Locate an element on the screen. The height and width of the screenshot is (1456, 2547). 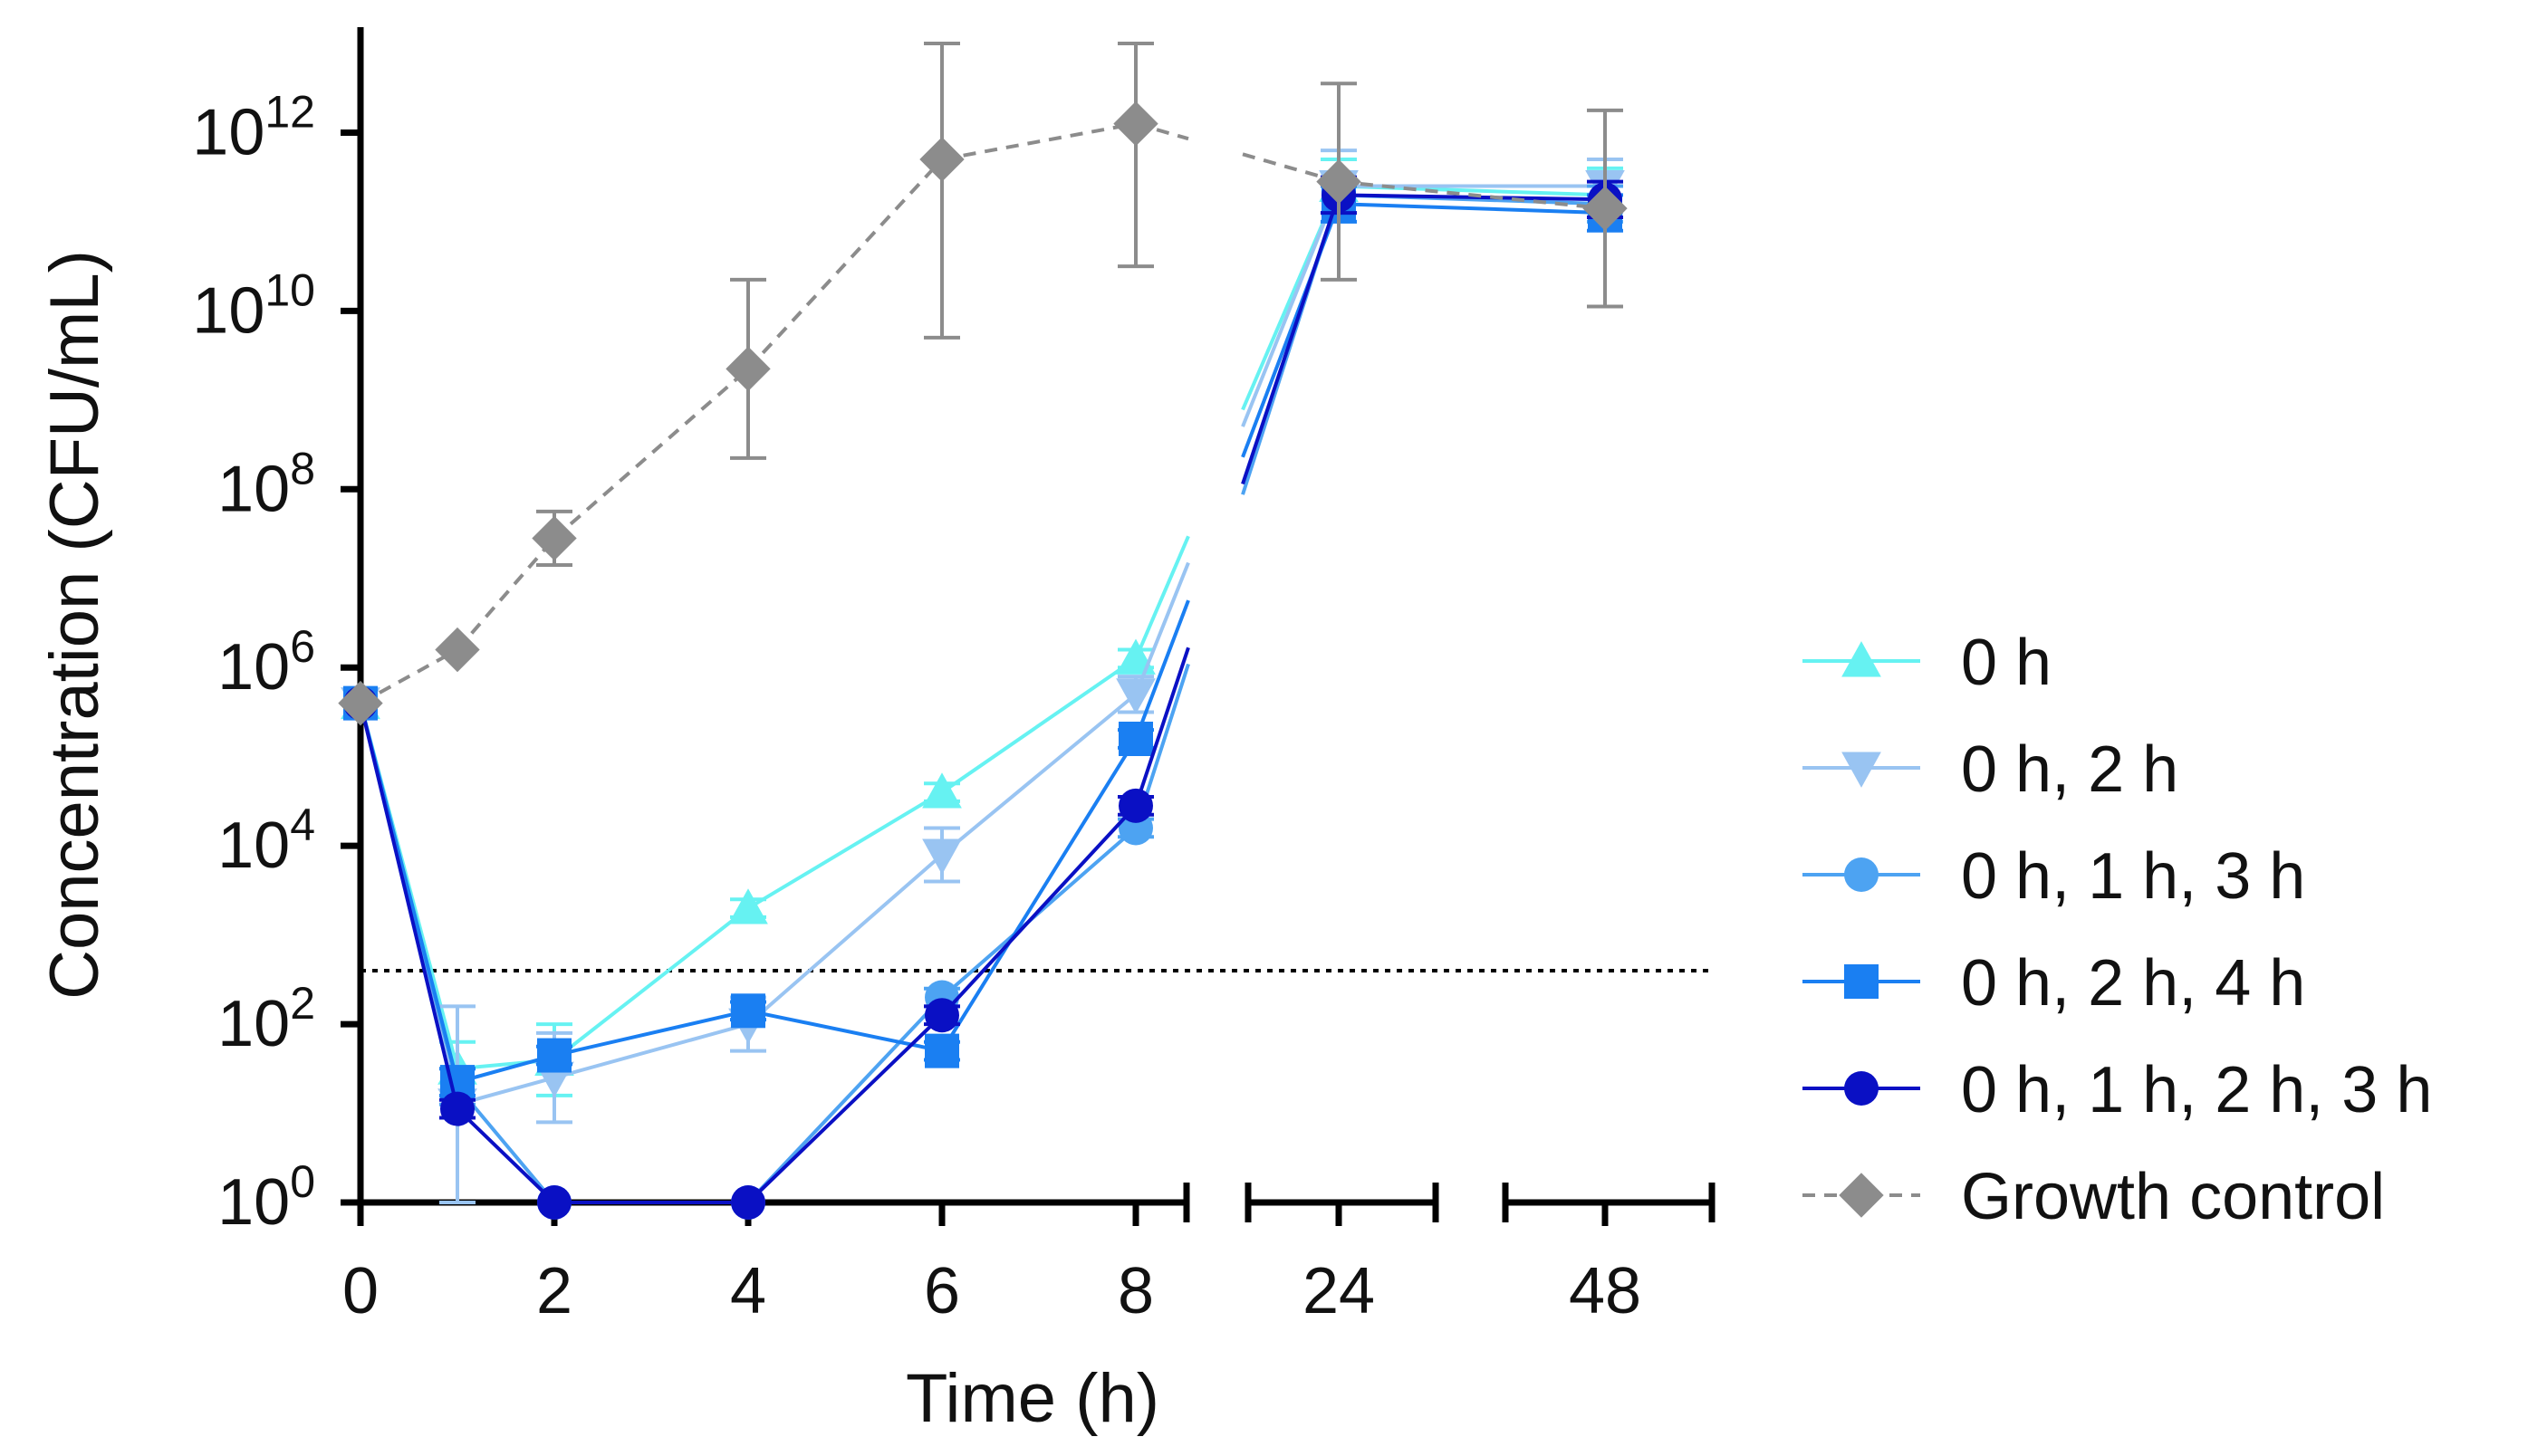
x-axis-label: Time (h) is located at coordinates (1032, 1398).